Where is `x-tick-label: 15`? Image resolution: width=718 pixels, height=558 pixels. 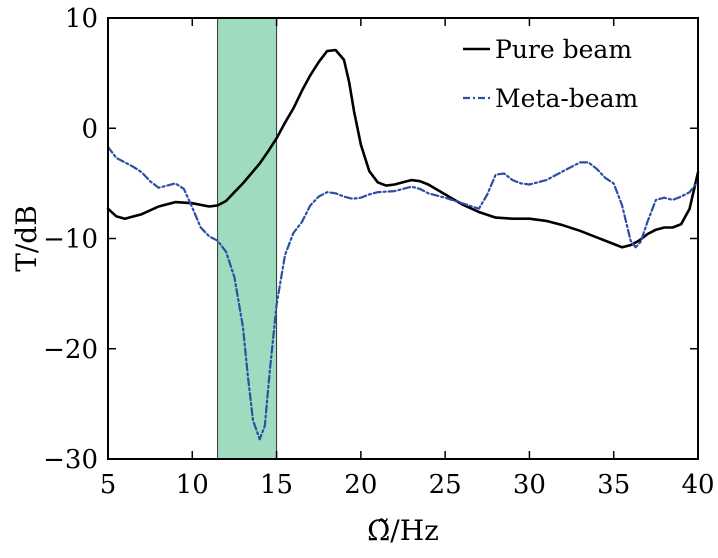
x-tick-label: 15 is located at coordinates (276, 485).